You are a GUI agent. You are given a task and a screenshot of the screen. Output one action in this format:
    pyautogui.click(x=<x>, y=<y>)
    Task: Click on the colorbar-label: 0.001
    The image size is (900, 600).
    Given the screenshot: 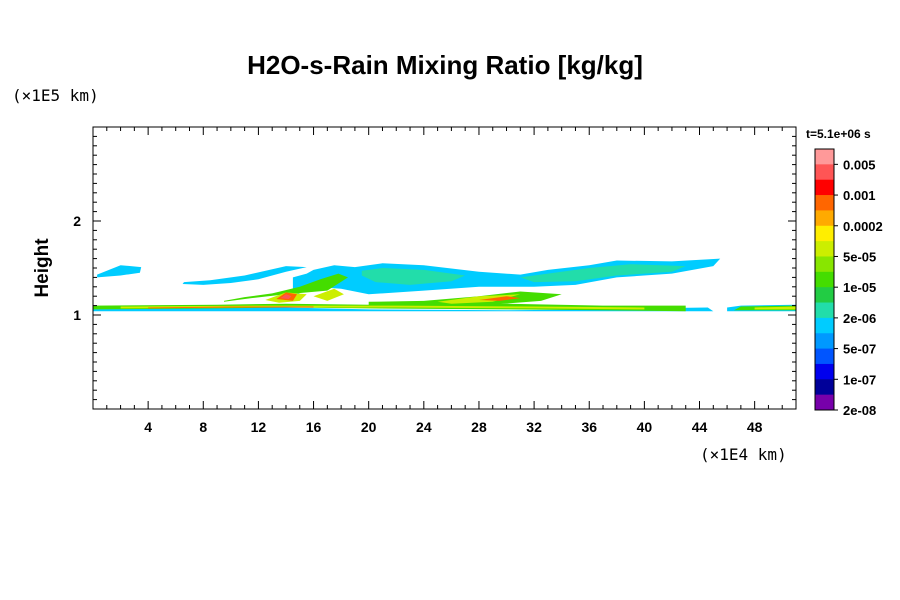 What is the action you would take?
    pyautogui.click(x=859, y=195)
    